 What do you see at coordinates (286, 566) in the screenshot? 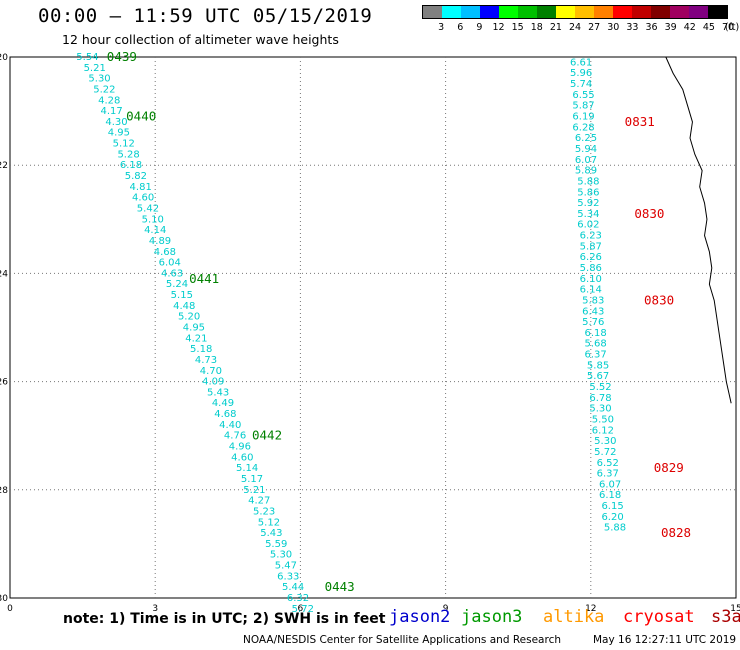
I see `jason3-swh-label: 5.47` at bounding box center [286, 566].